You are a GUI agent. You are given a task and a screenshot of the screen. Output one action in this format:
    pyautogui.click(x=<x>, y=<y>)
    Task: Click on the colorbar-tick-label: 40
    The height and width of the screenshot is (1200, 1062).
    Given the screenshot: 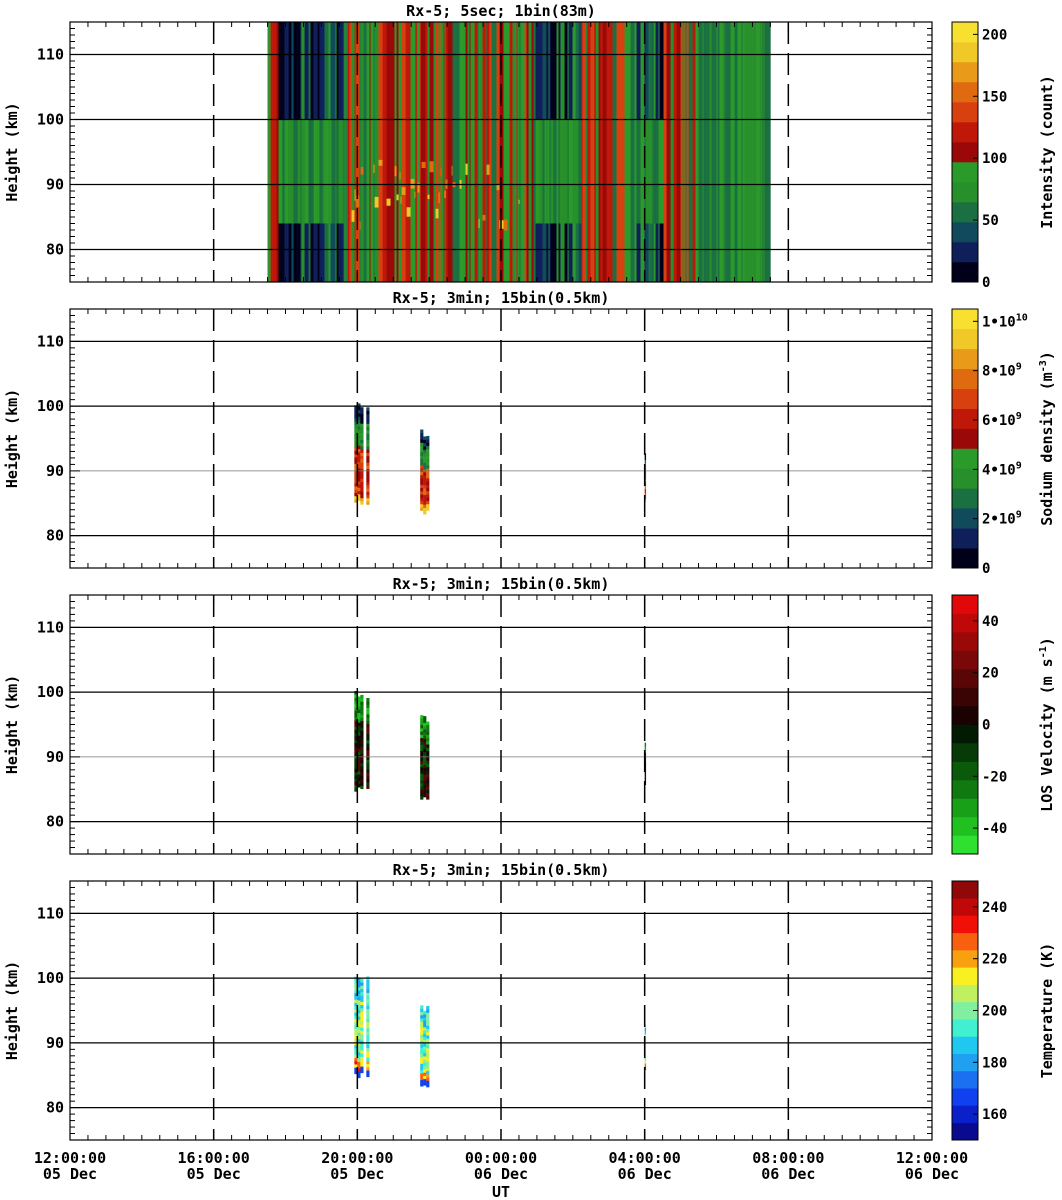 What is the action you would take?
    pyautogui.click(x=990, y=622)
    